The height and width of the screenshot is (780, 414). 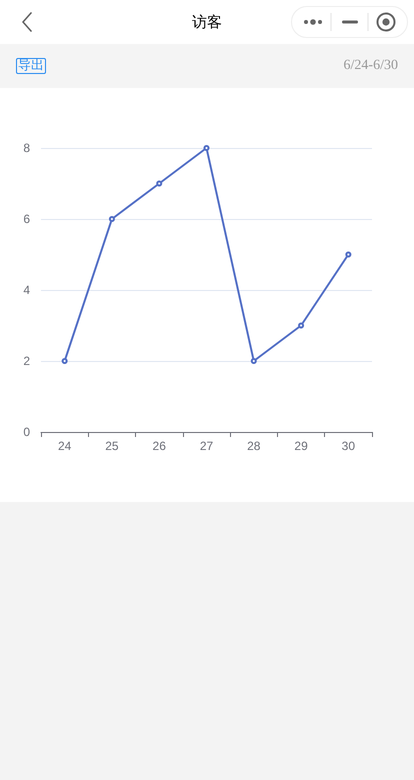 I want to click on chart-subtitle: 6/24-6/30, so click(x=371, y=66).